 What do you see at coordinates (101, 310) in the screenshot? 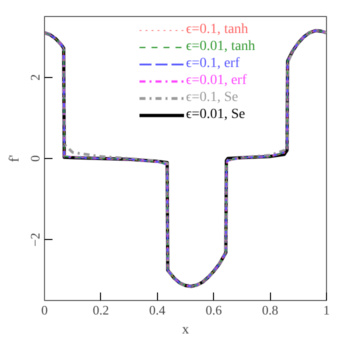
I see `x-tick-label: 0.2` at bounding box center [101, 310].